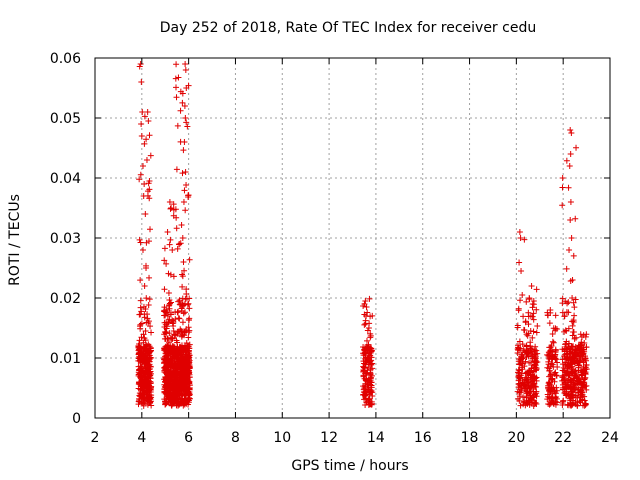 This screenshot has height=480, width=640. Describe the element at coordinates (65, 119) in the screenshot. I see `y-tick-label: 0.05` at that location.